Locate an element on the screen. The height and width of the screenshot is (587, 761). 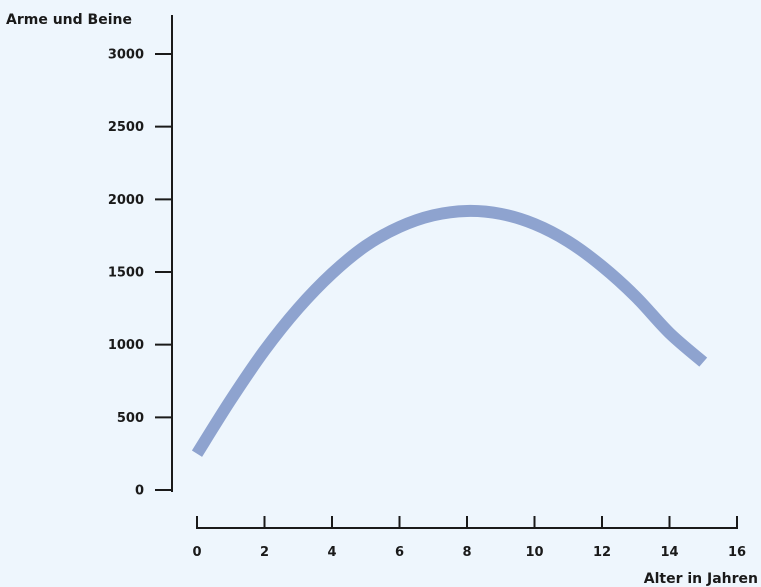
y-ticks: 0 500 1000 1500 2000 2500 3000 is located at coordinates (140, 273).